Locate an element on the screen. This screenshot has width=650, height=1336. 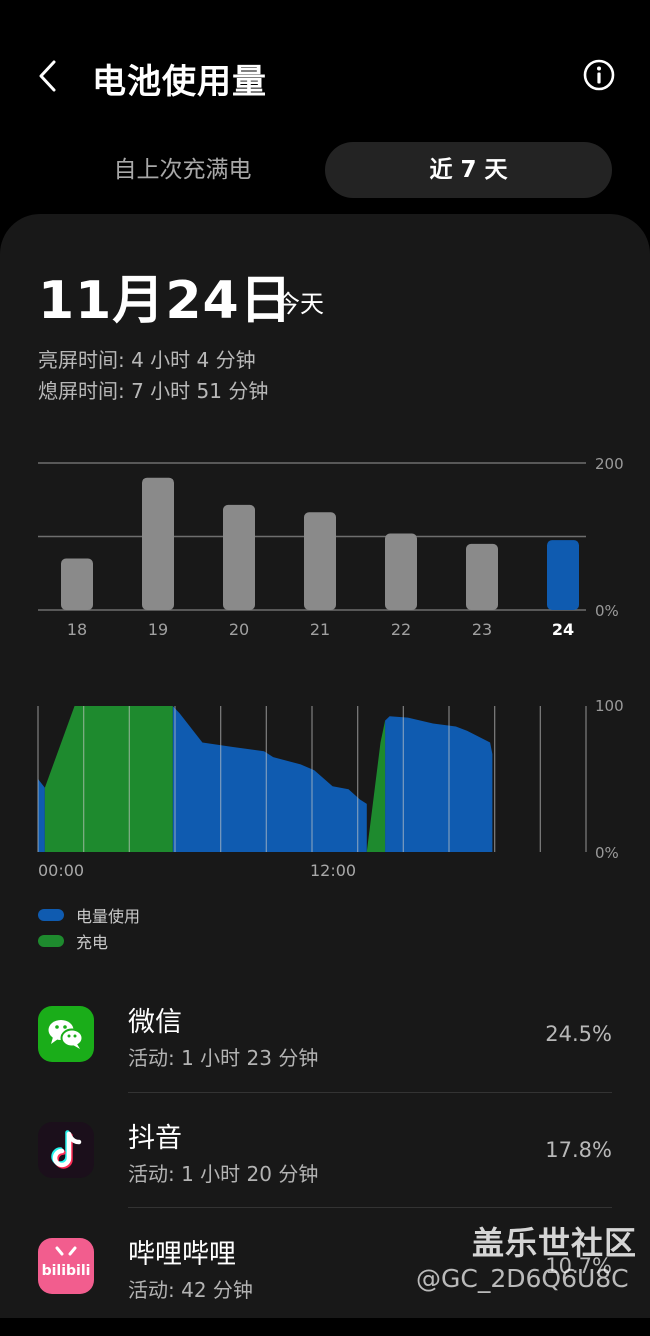
bilibili-icon: bilibili is located at coordinates (66, 1266).